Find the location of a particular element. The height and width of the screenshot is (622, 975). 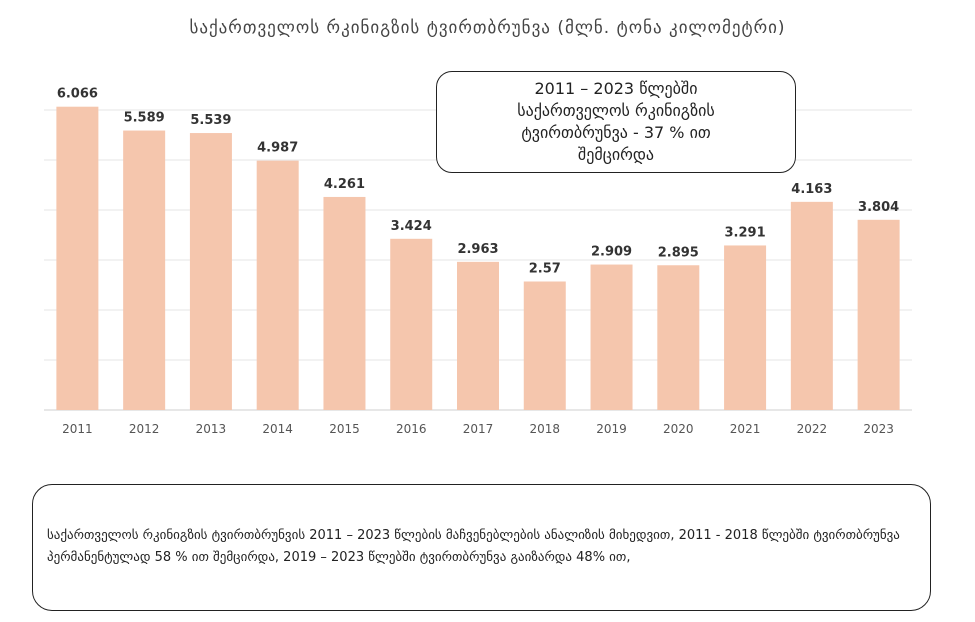

x-tick-label-2017: 2017 is located at coordinates (478, 429).